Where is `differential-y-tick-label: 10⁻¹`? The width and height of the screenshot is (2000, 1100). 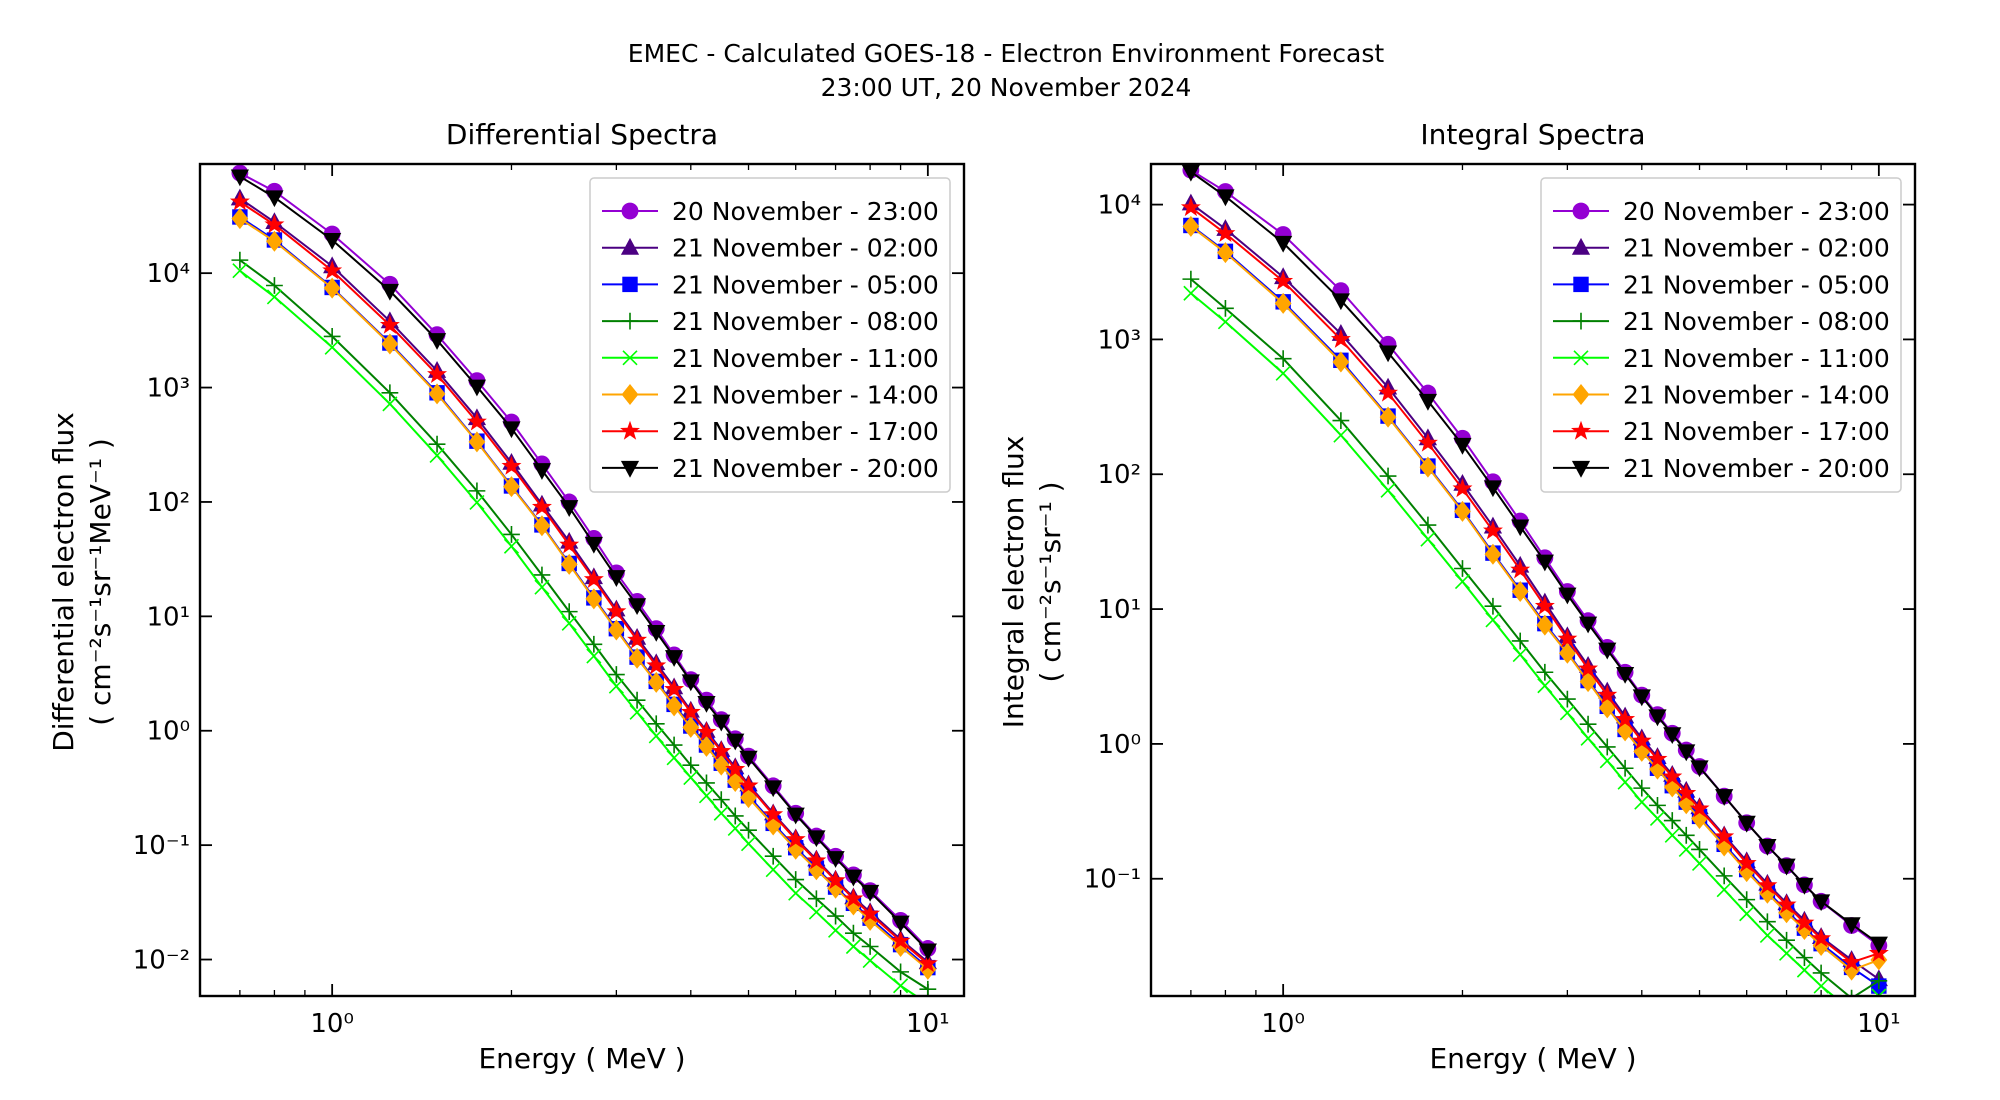 differential-y-tick-label: 10⁻¹ is located at coordinates (161, 846).